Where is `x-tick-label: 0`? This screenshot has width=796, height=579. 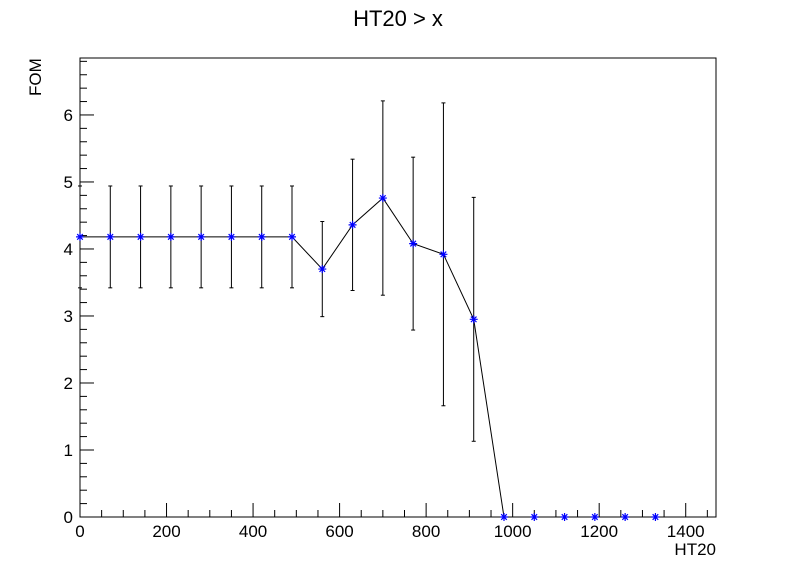 x-tick-label: 0 is located at coordinates (79, 531).